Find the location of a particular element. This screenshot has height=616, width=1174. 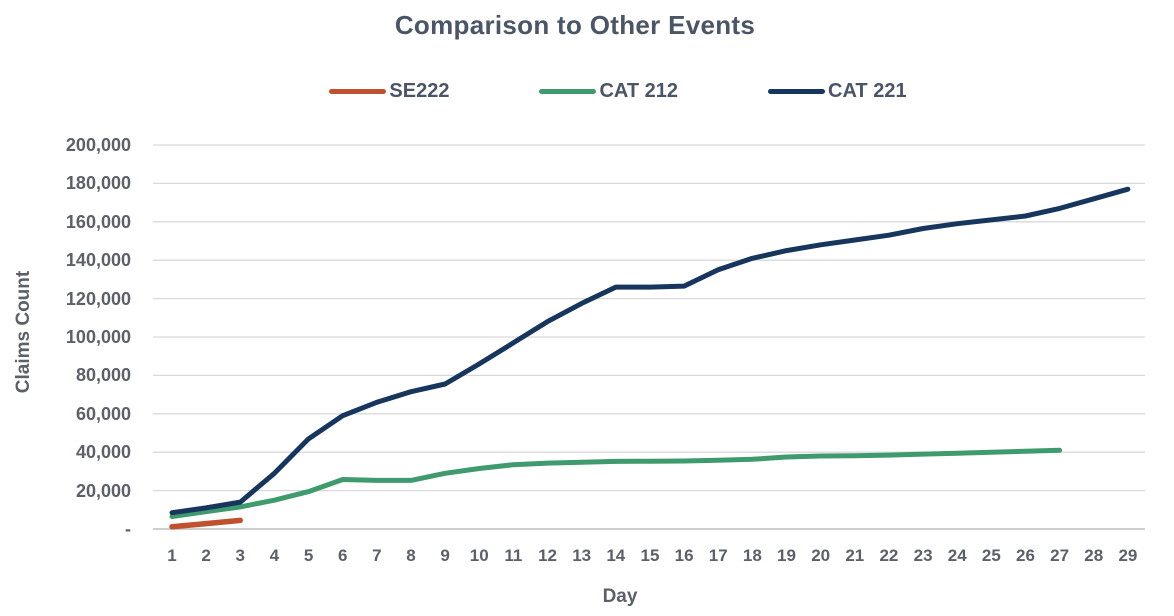

x-tick-label: 1 is located at coordinates (172, 555).